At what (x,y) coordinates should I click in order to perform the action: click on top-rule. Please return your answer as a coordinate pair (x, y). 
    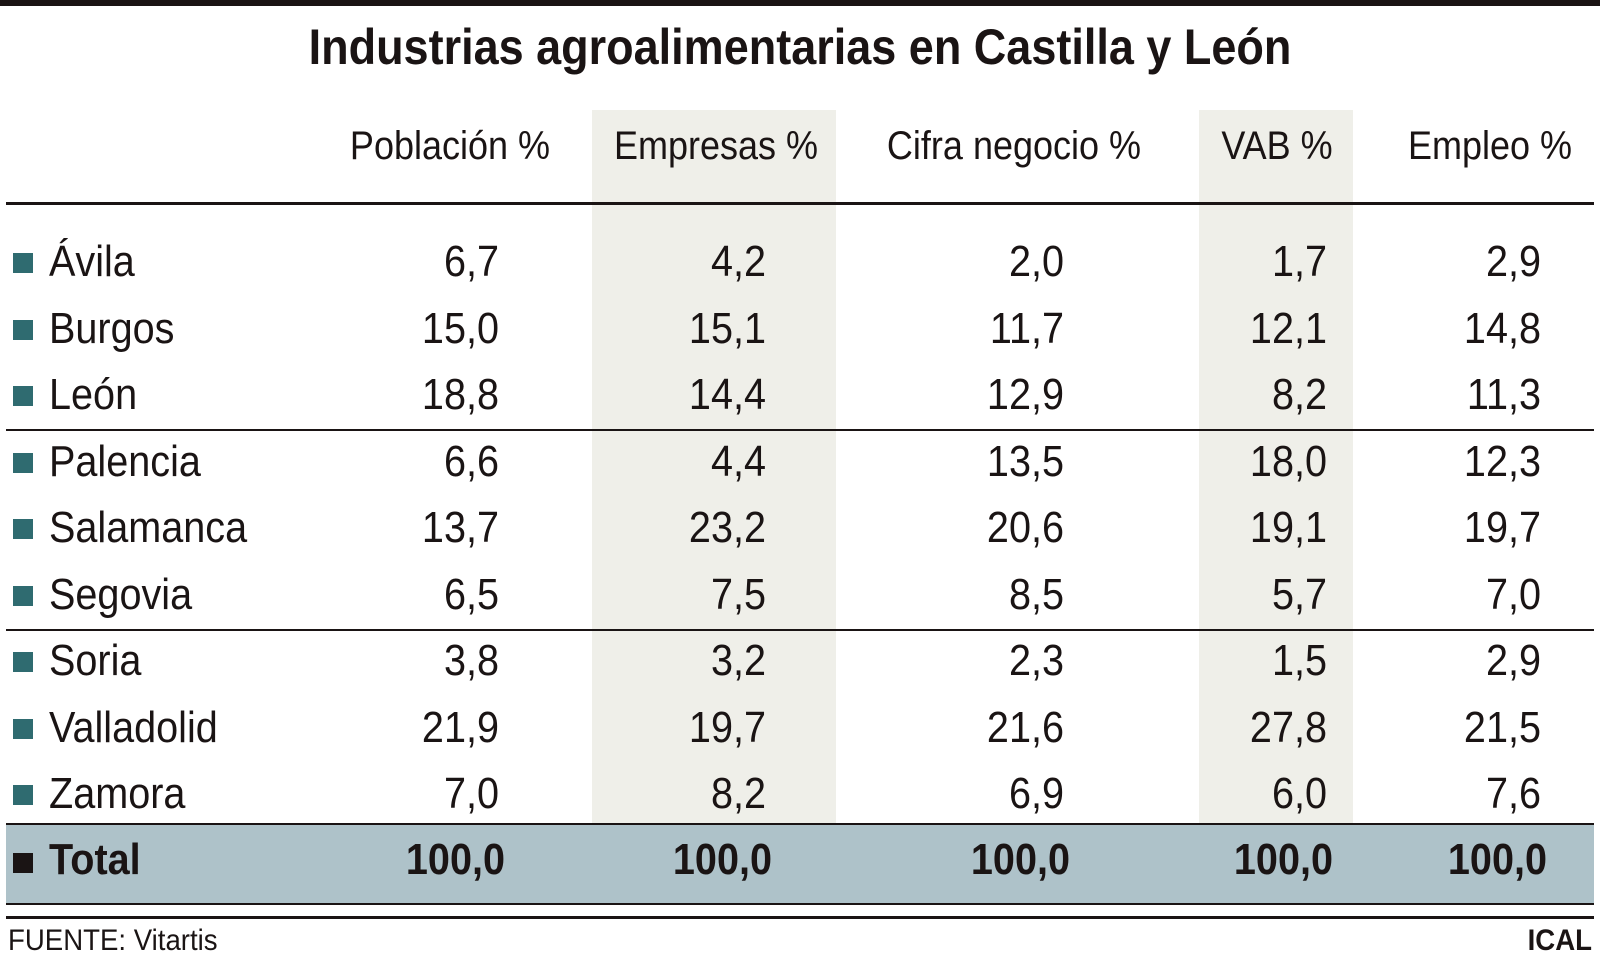
    Looking at the image, I should click on (800, 3).